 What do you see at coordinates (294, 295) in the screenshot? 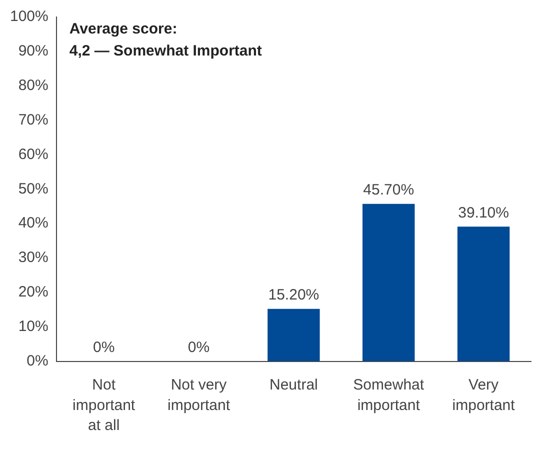
I see `data-label: 15.20%` at bounding box center [294, 295].